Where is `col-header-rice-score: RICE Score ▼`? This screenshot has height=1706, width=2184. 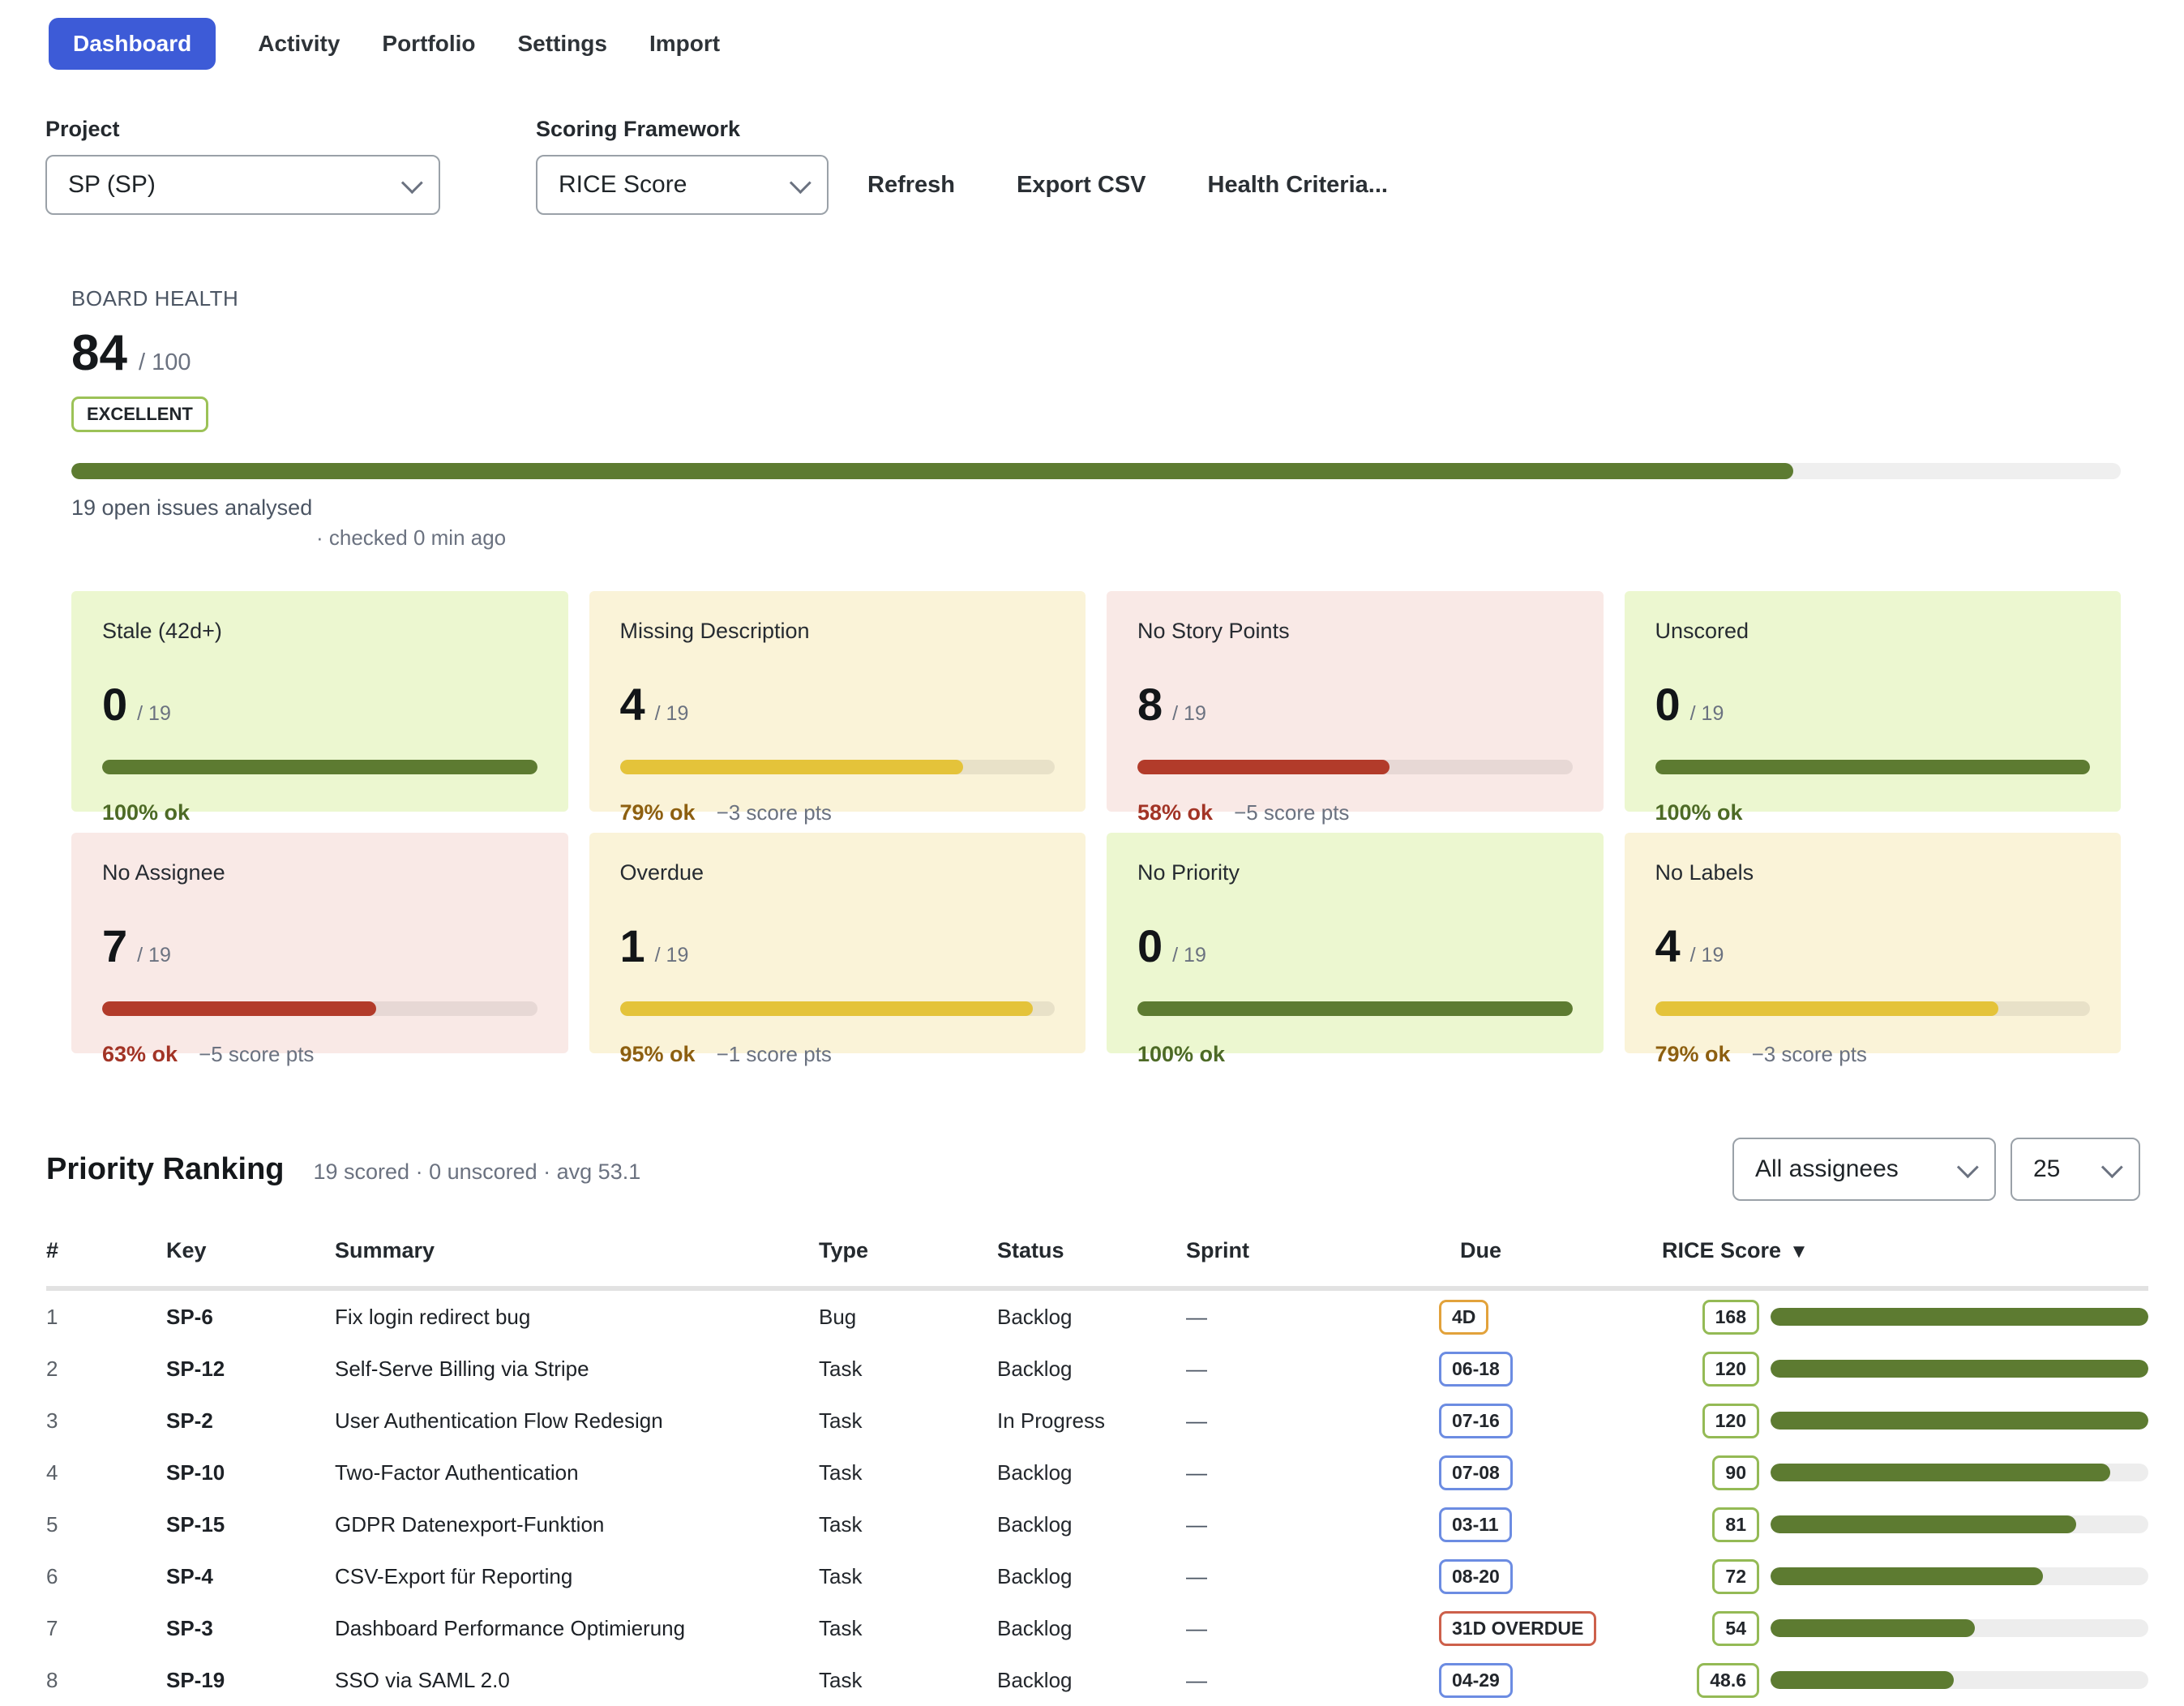 col-header-rice-score: RICE Score ▼ is located at coordinates (1736, 1250).